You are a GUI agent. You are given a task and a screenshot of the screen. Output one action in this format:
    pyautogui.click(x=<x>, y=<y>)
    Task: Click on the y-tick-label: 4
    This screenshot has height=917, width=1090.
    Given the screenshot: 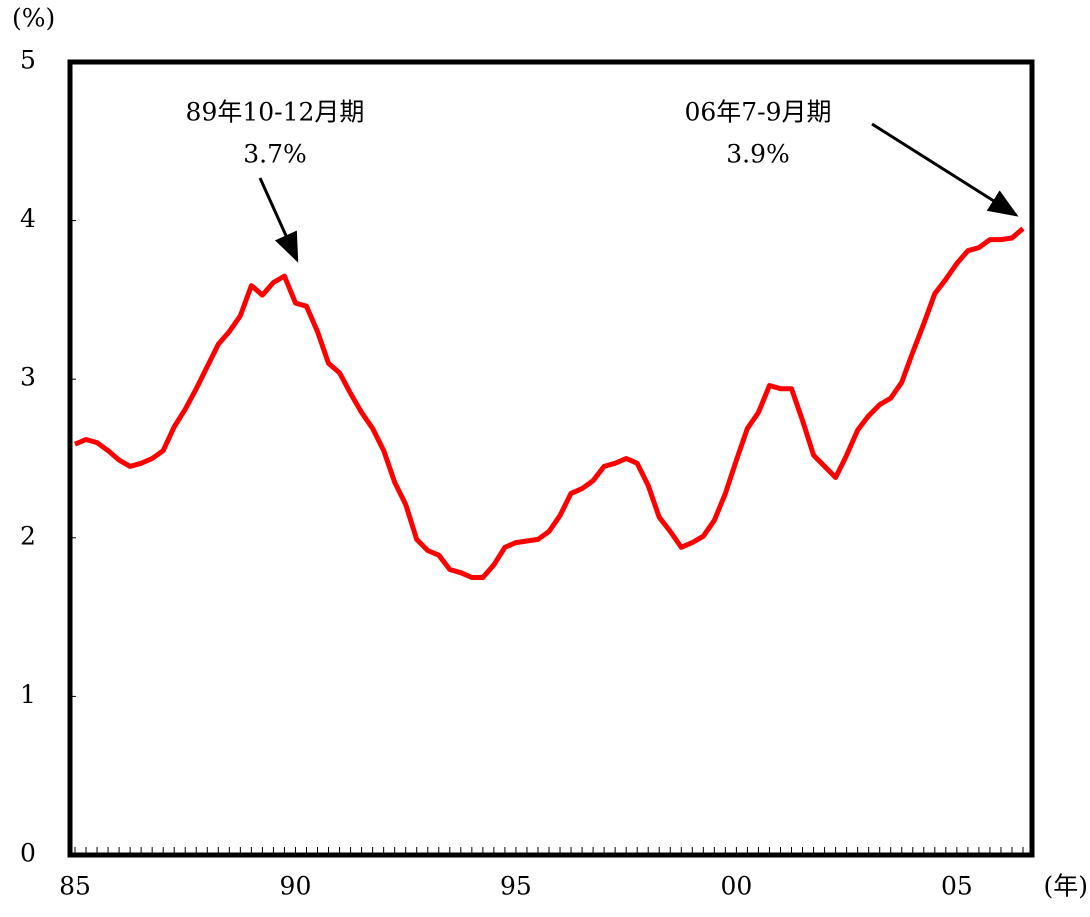 What is the action you would take?
    pyautogui.click(x=28, y=218)
    